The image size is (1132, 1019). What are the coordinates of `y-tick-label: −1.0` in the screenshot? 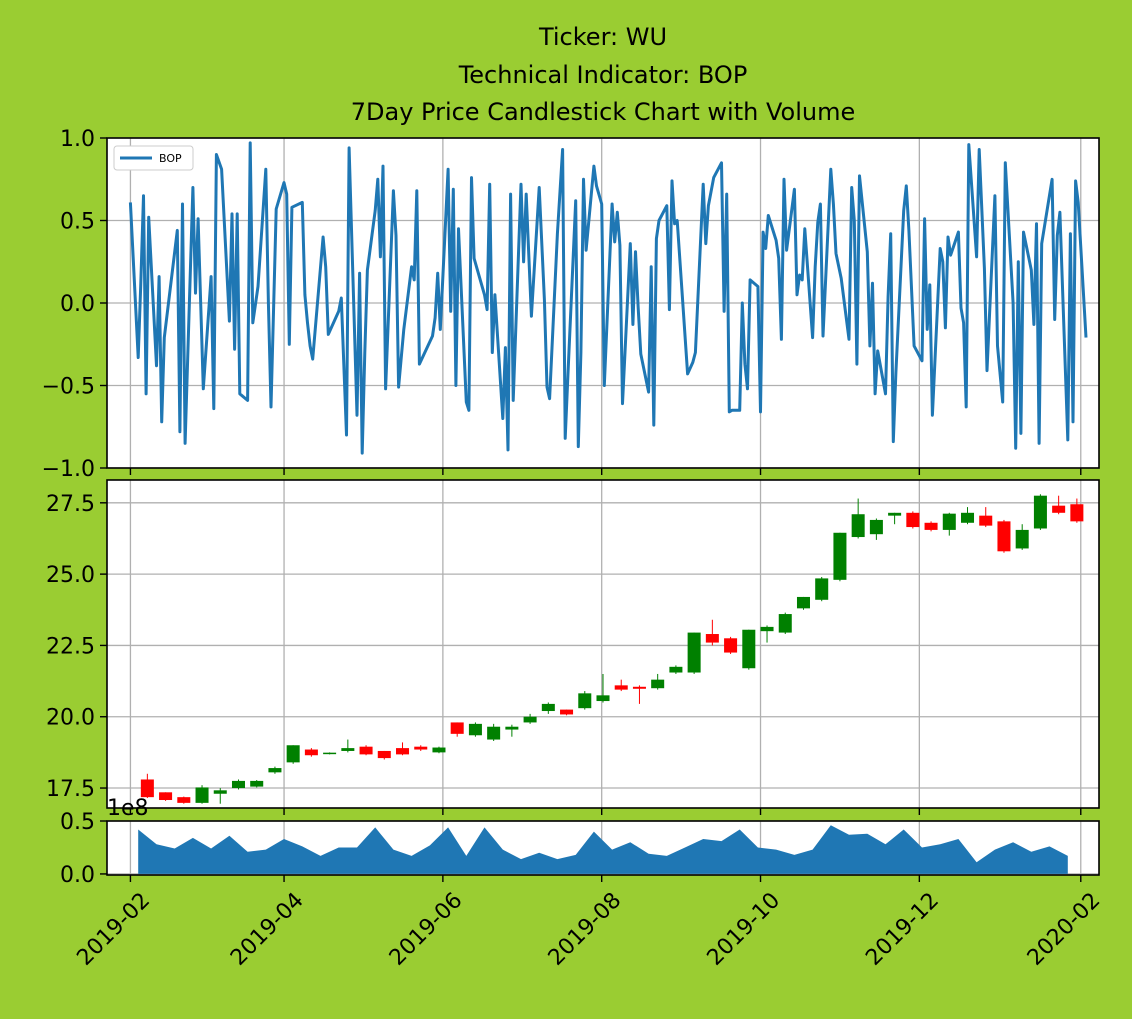 It's located at (68, 469).